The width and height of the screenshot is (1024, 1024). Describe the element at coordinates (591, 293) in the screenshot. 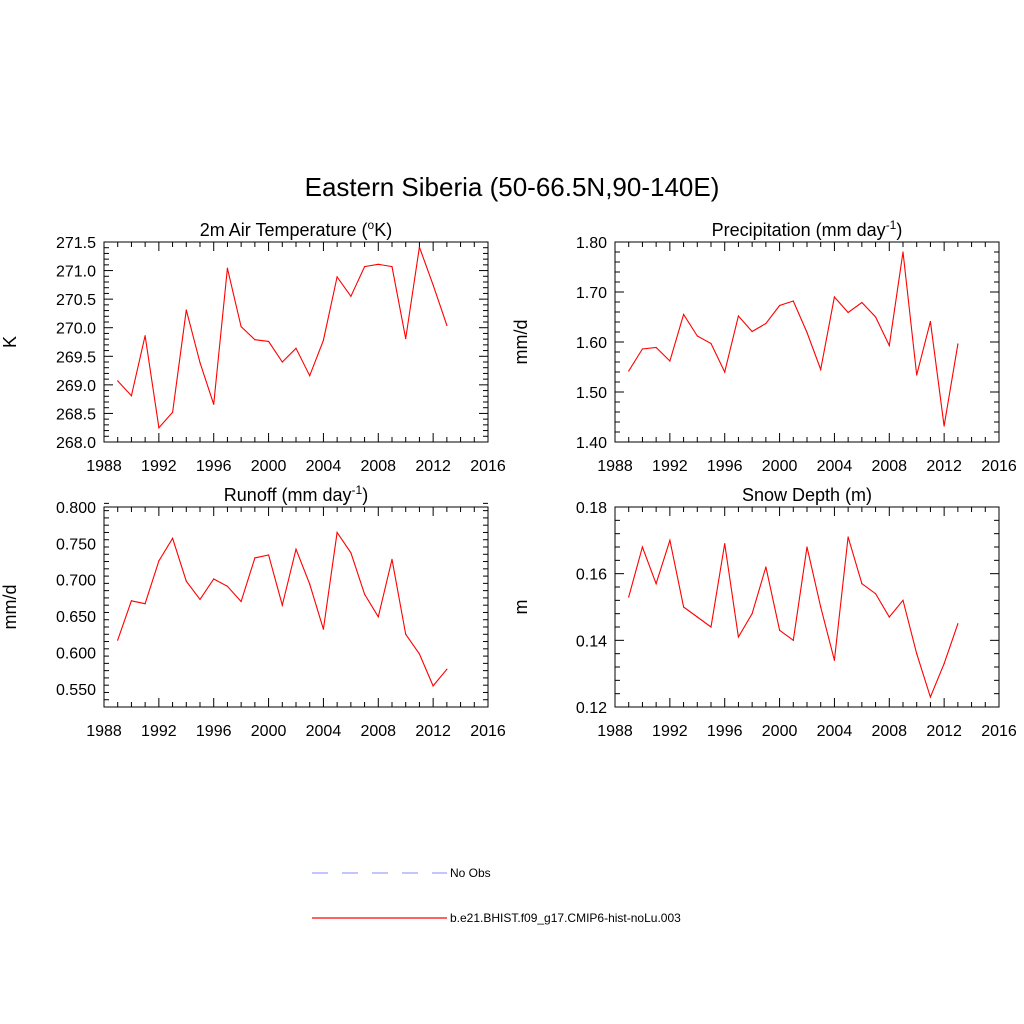

I see `y-tick-label: 1.70` at that location.